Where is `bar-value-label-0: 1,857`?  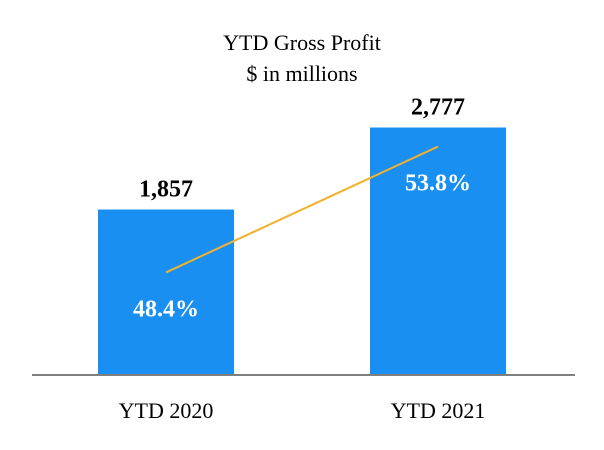 bar-value-label-0: 1,857 is located at coordinates (166, 190).